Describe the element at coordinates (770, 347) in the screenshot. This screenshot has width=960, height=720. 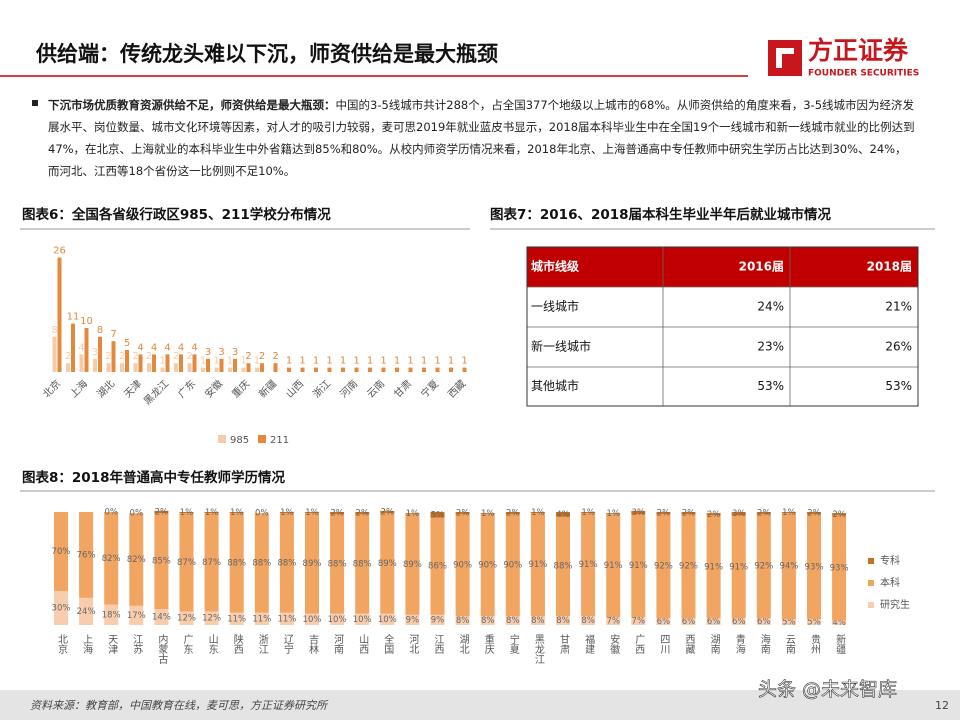
I see `table-cell: 23%` at that location.